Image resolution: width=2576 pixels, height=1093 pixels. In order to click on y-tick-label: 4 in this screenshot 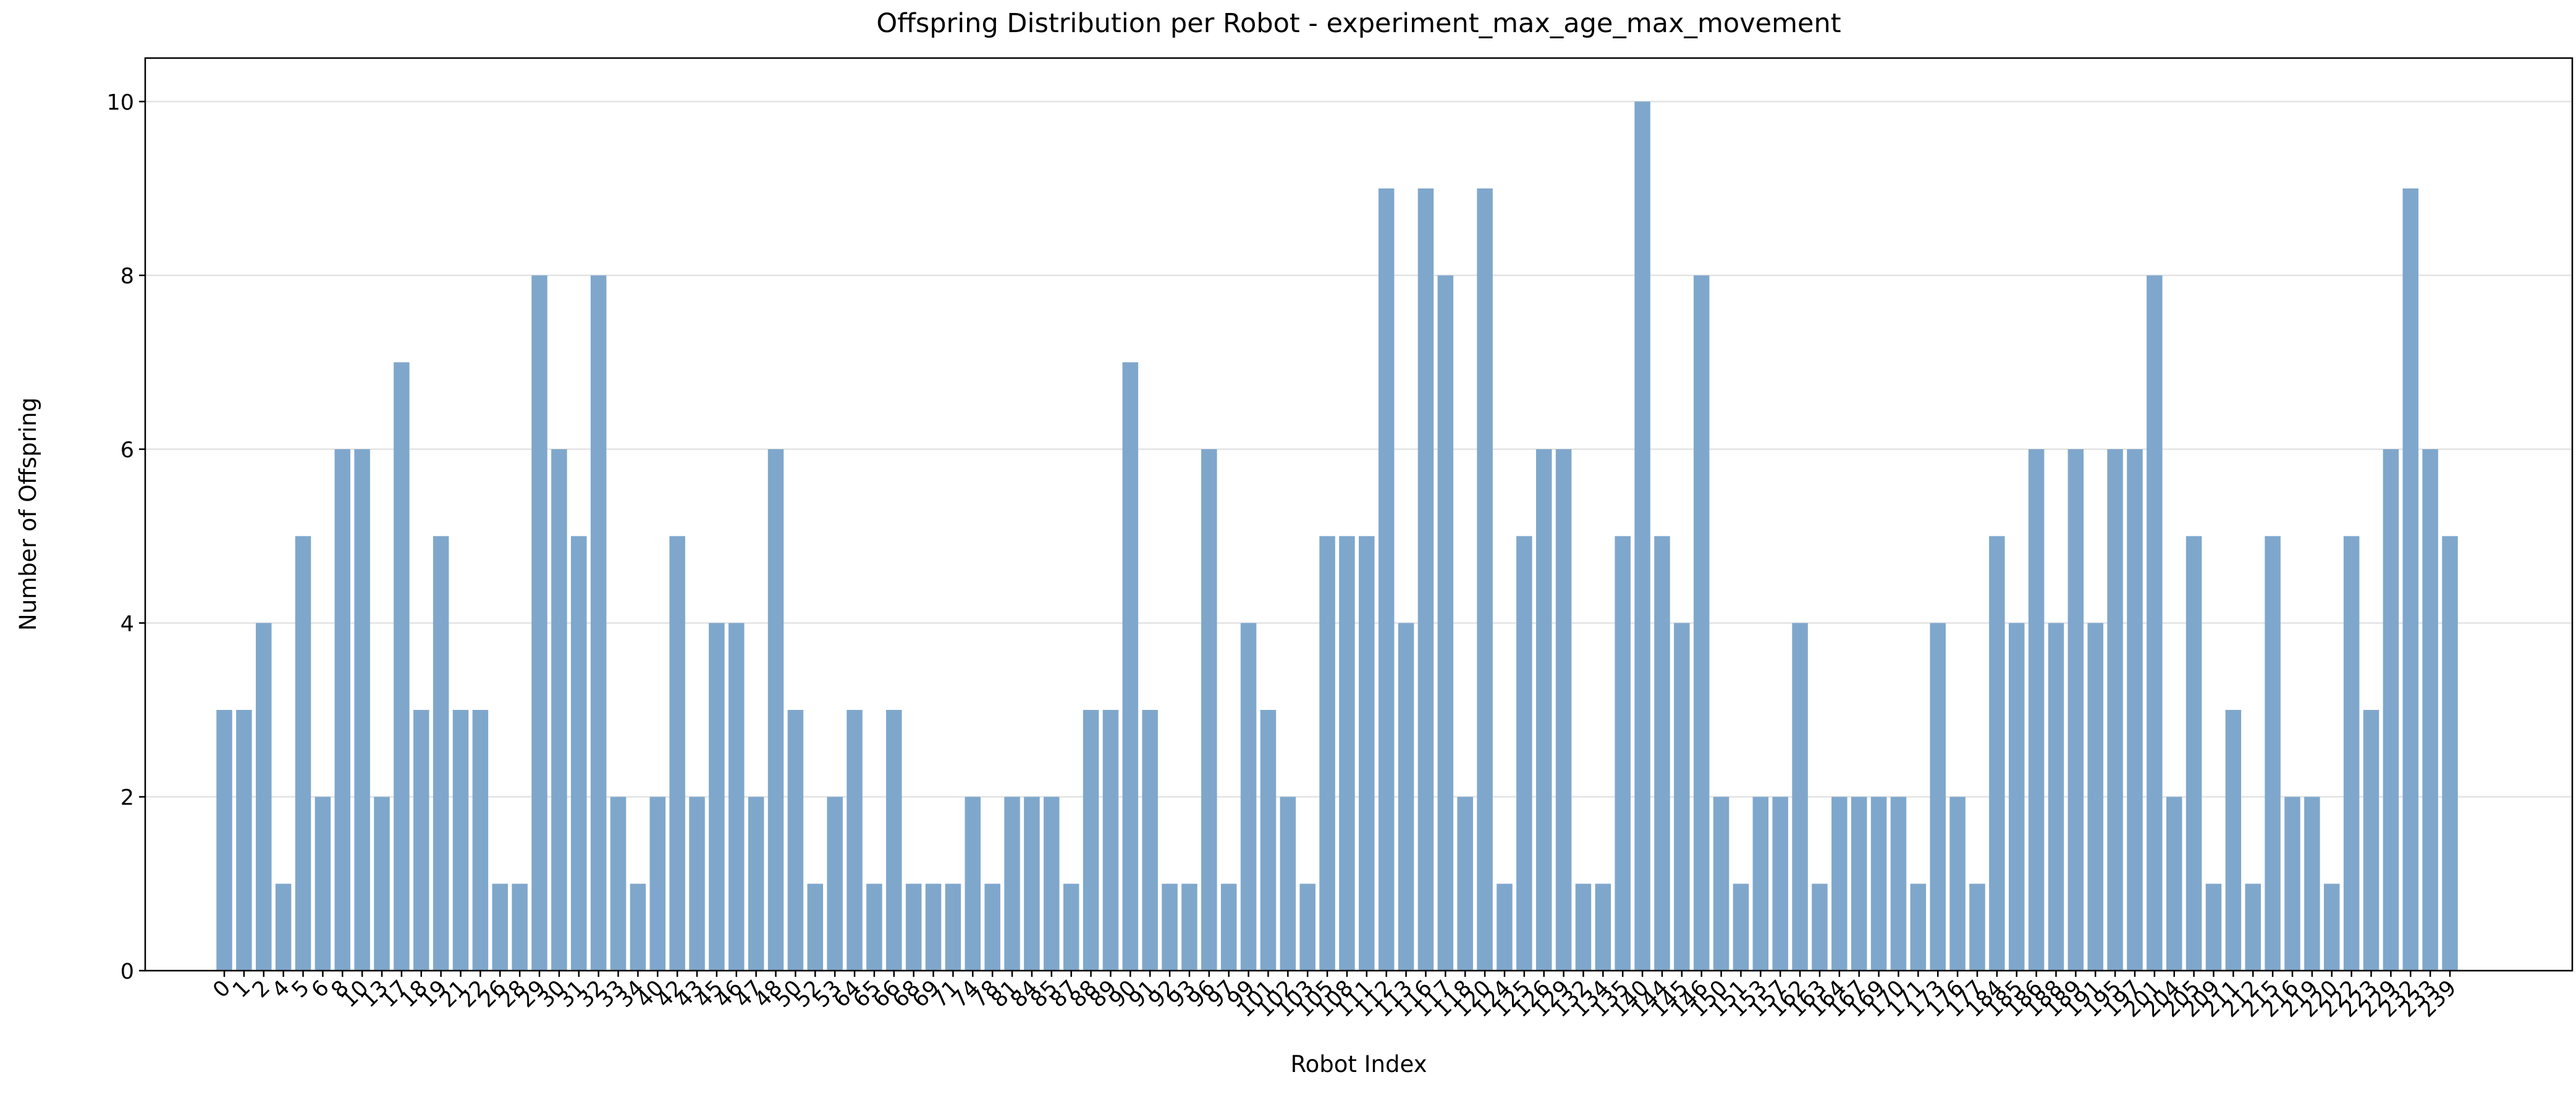, I will do `click(127, 624)`.